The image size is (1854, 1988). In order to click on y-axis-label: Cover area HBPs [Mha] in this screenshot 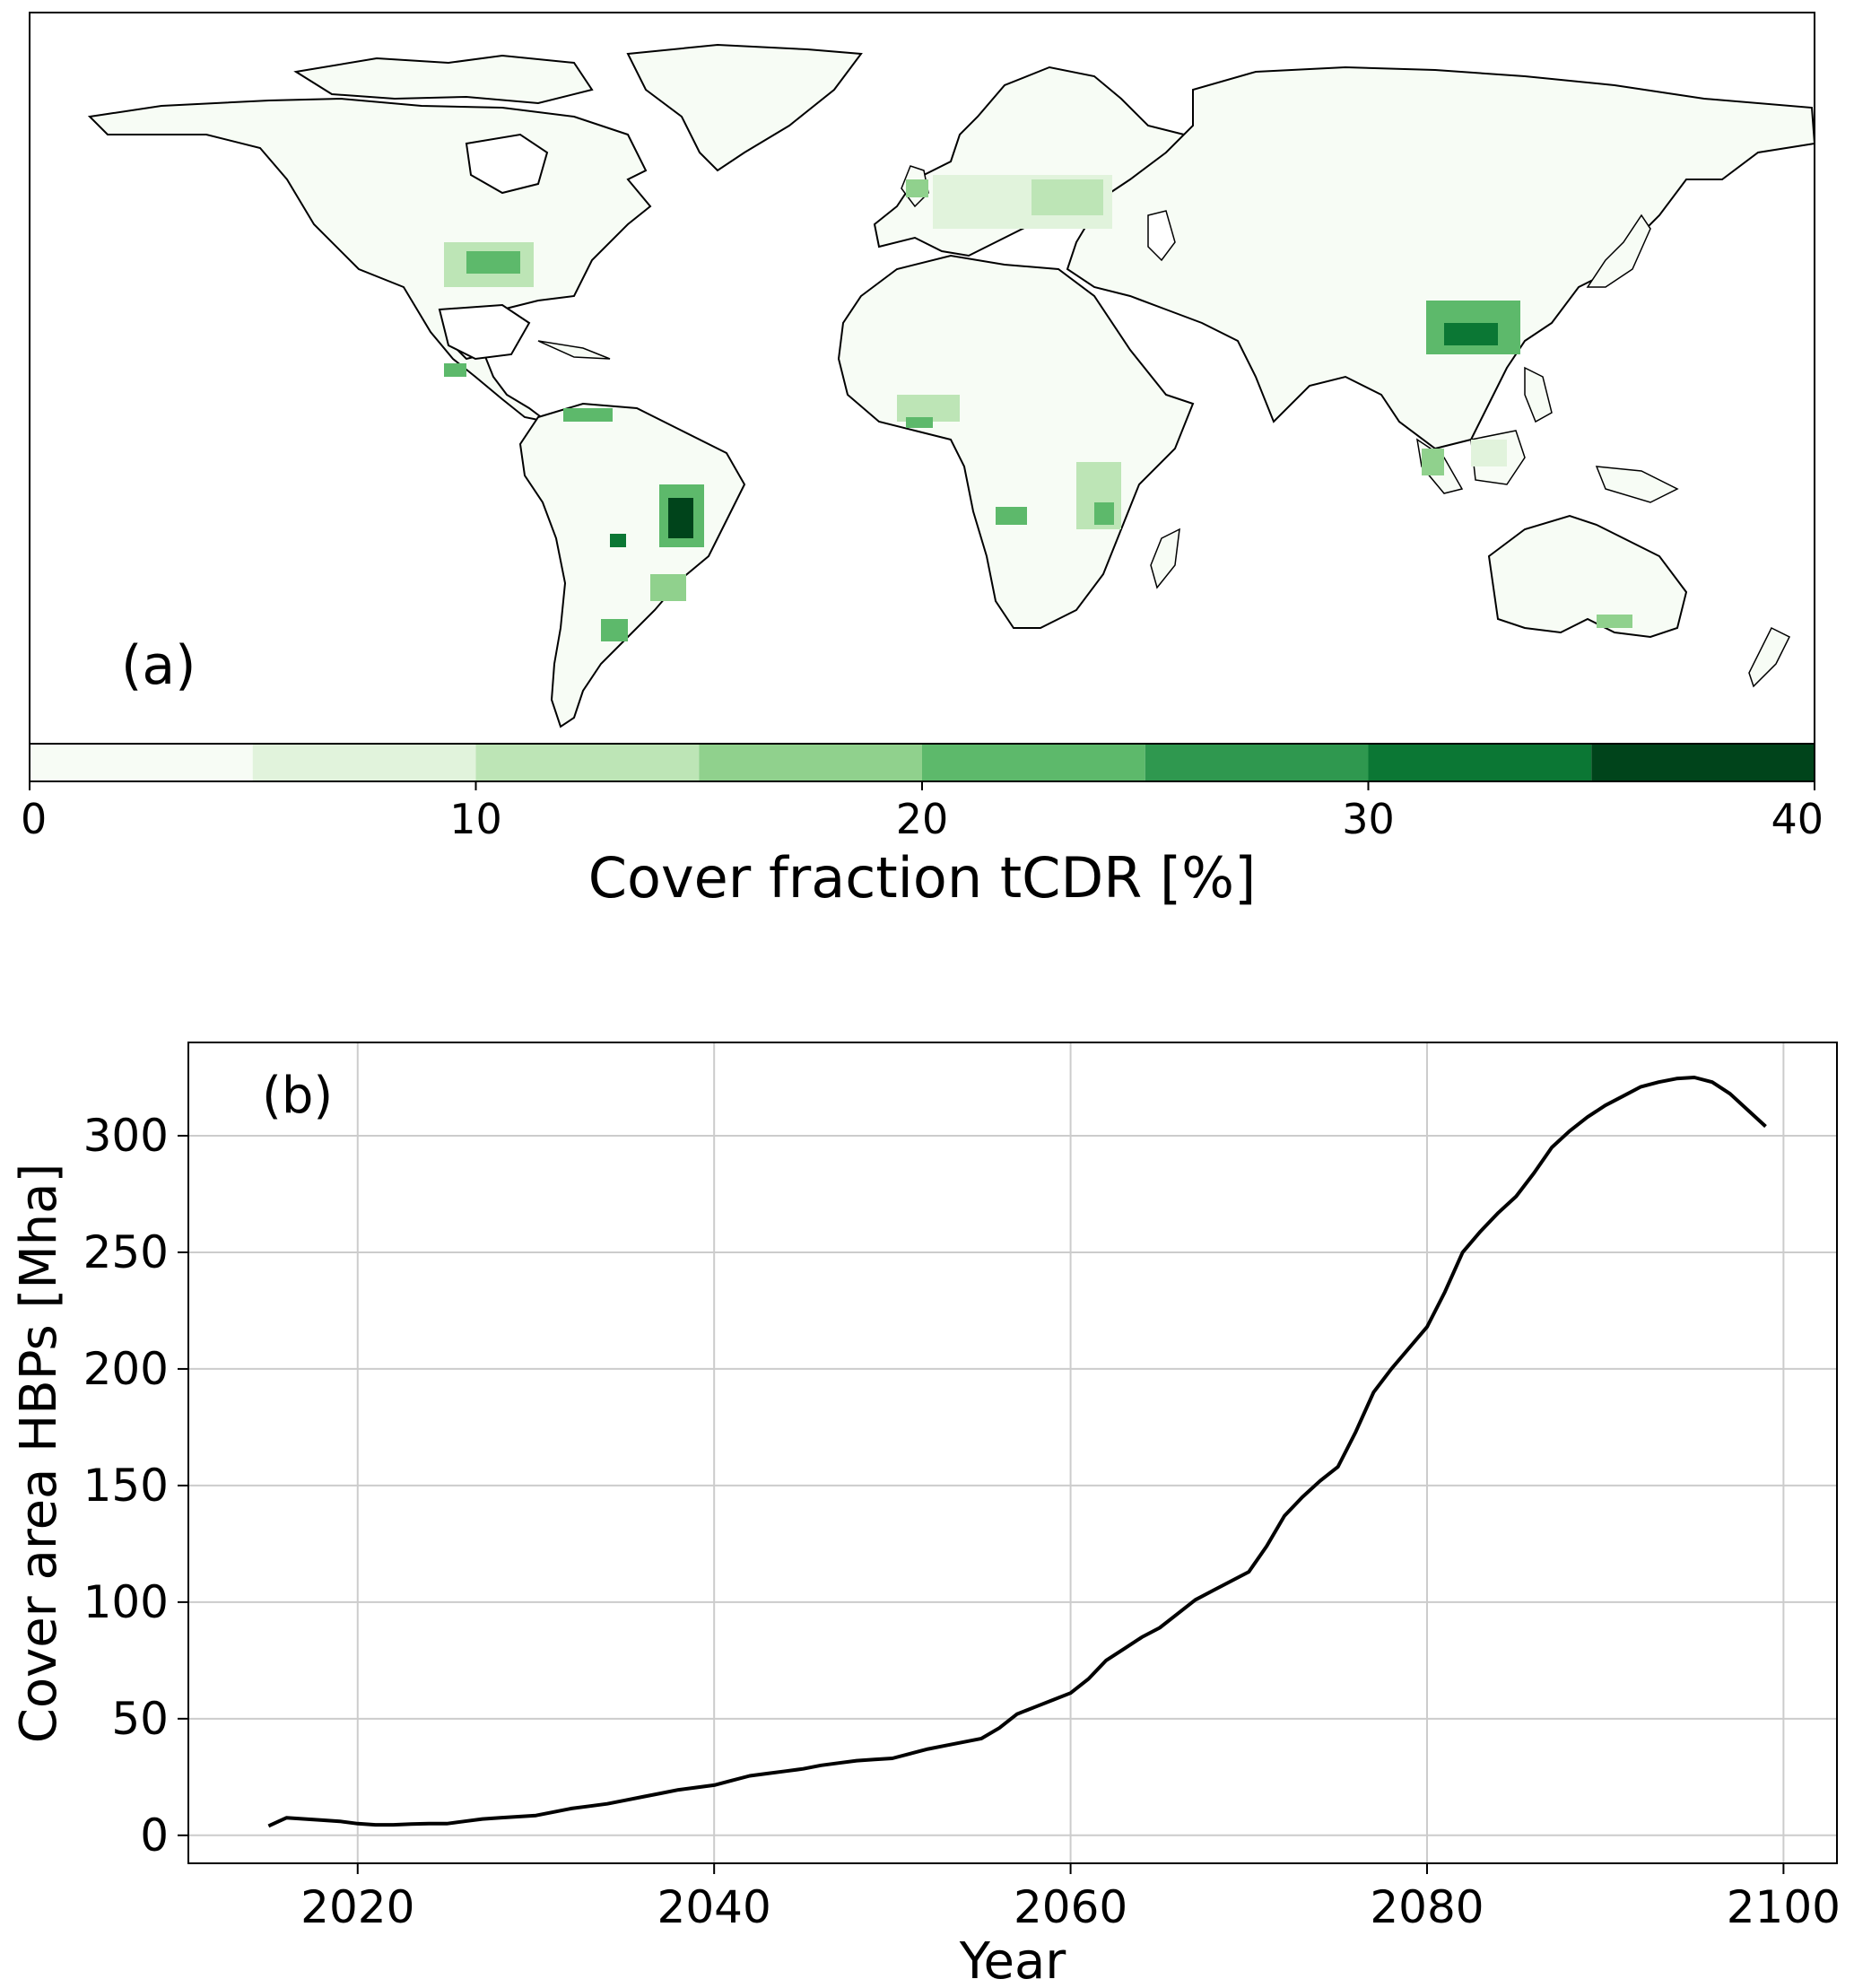, I will do `click(39, 1454)`.